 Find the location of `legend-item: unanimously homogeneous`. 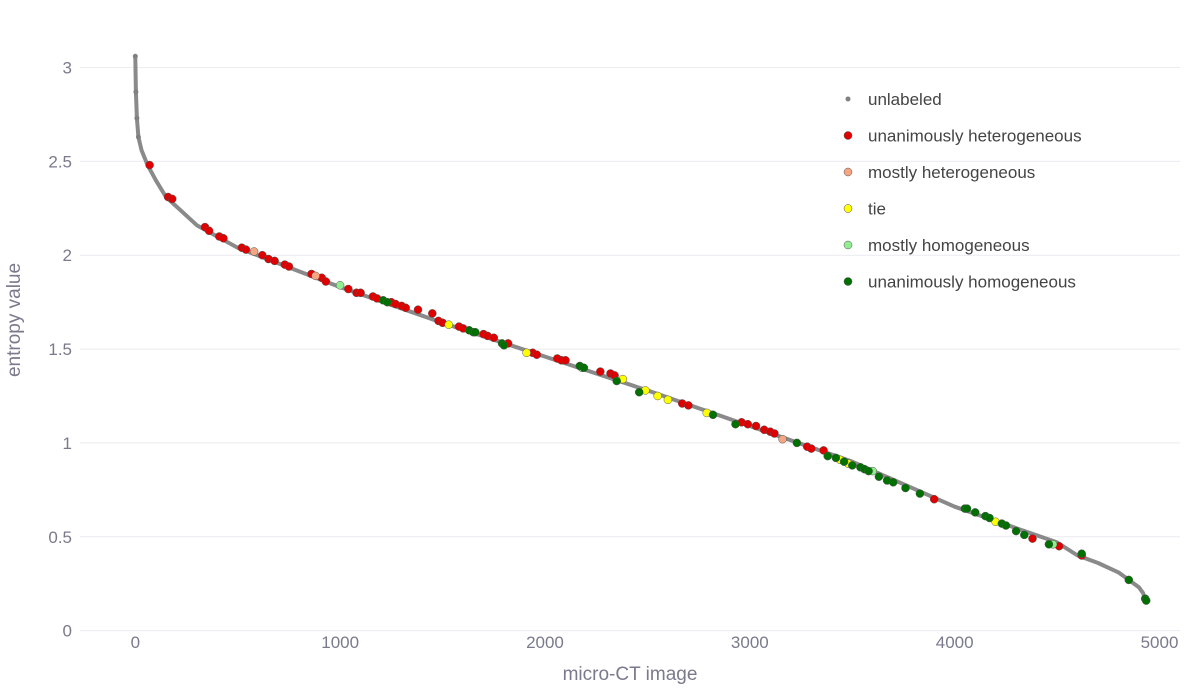

legend-item: unanimously homogeneous is located at coordinates (959, 282).